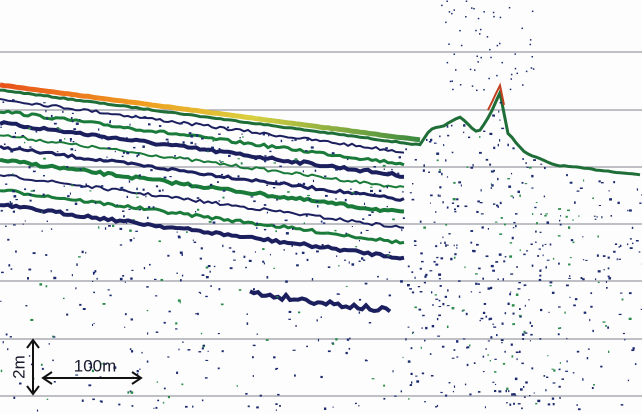  What do you see at coordinates (18, 367) in the screenshot?
I see `vertical-scale-label: 2m` at bounding box center [18, 367].